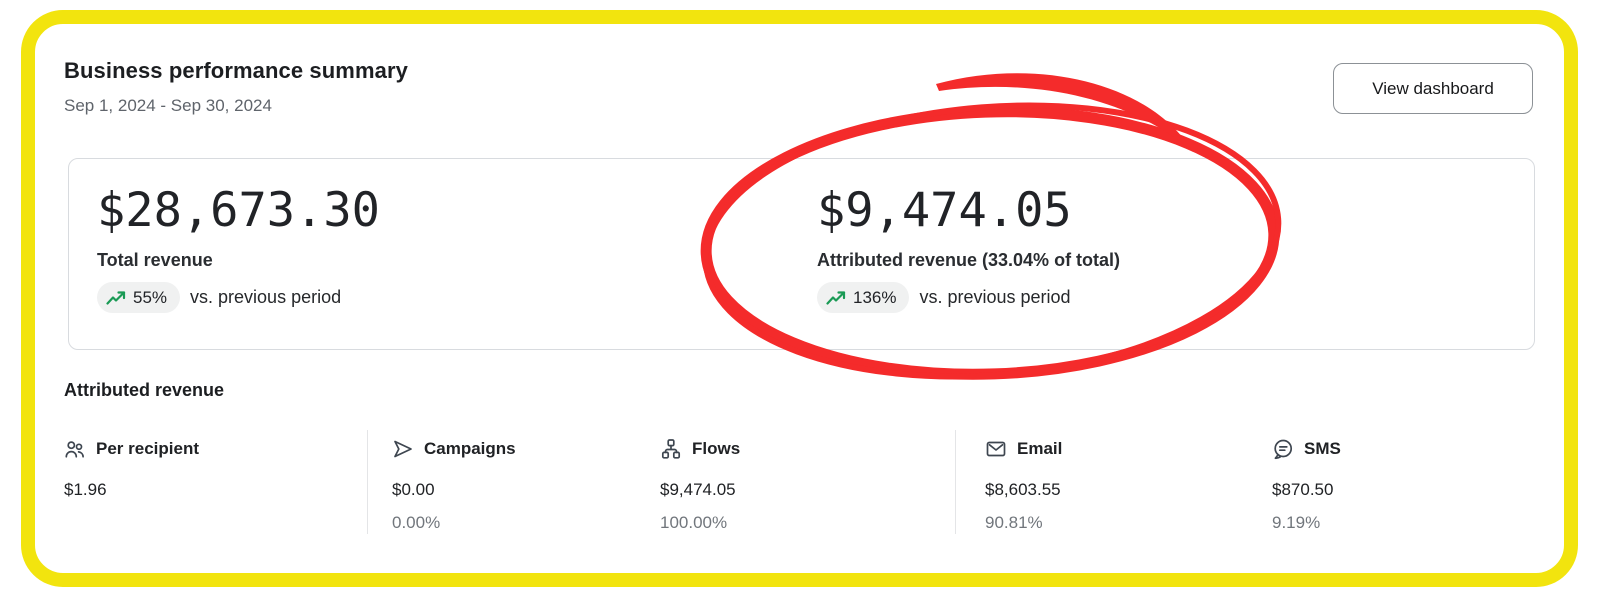  I want to click on breakdown-section-title: Attributed revenue, so click(144, 390).